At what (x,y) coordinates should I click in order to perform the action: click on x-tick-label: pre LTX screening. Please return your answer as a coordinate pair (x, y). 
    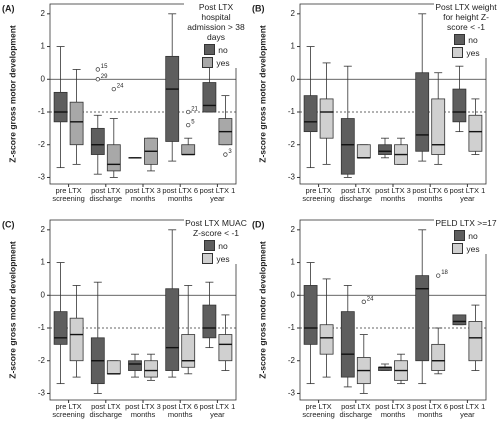
    Looking at the image, I should click on (318, 411).